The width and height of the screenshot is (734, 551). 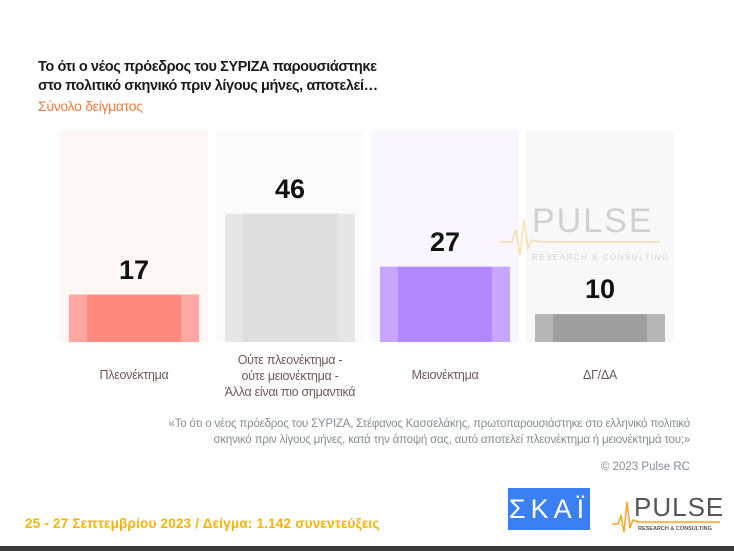 I want to click on data-label: 17, so click(x=134, y=269).